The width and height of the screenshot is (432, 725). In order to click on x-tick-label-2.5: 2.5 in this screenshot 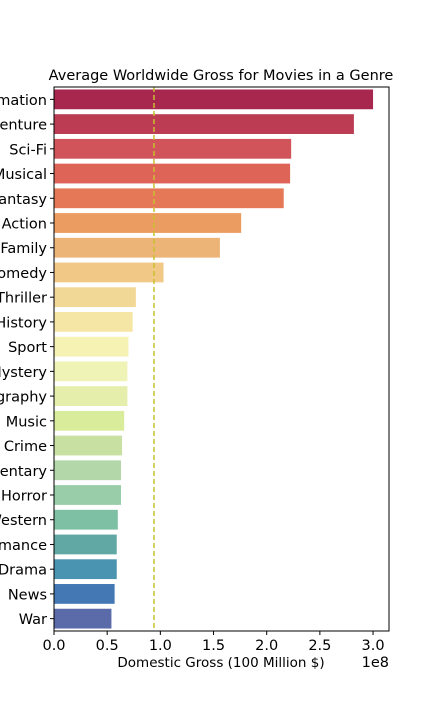, I will do `click(319, 646)`.